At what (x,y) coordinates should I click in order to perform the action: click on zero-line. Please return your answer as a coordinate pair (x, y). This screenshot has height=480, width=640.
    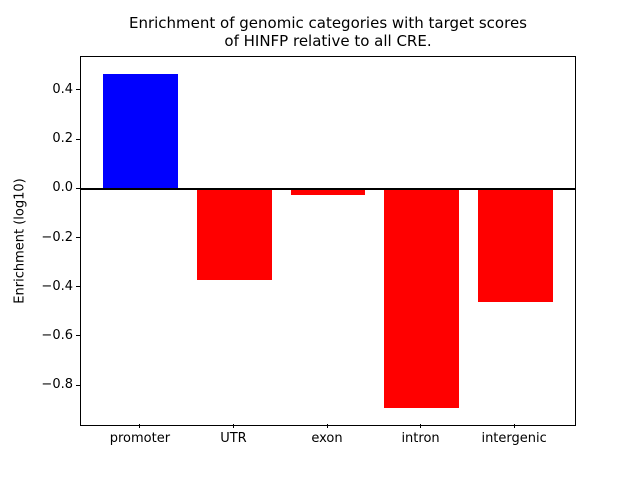
    Looking at the image, I should click on (328, 189).